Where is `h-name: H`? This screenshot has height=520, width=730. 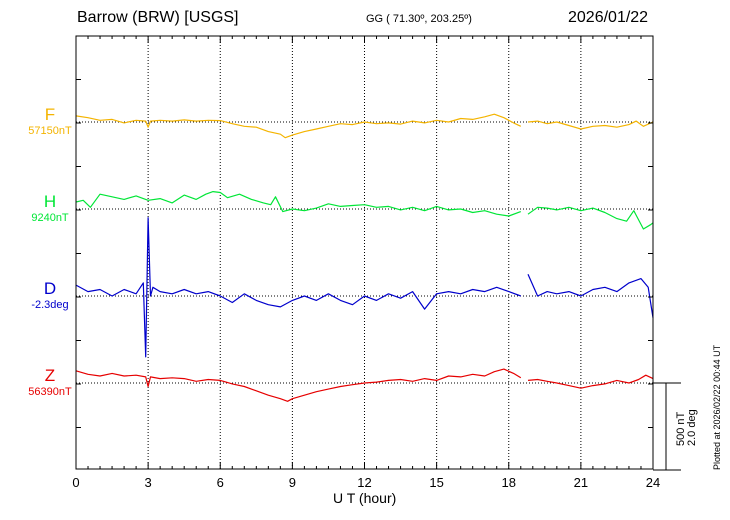
h-name: H is located at coordinates (50, 201).